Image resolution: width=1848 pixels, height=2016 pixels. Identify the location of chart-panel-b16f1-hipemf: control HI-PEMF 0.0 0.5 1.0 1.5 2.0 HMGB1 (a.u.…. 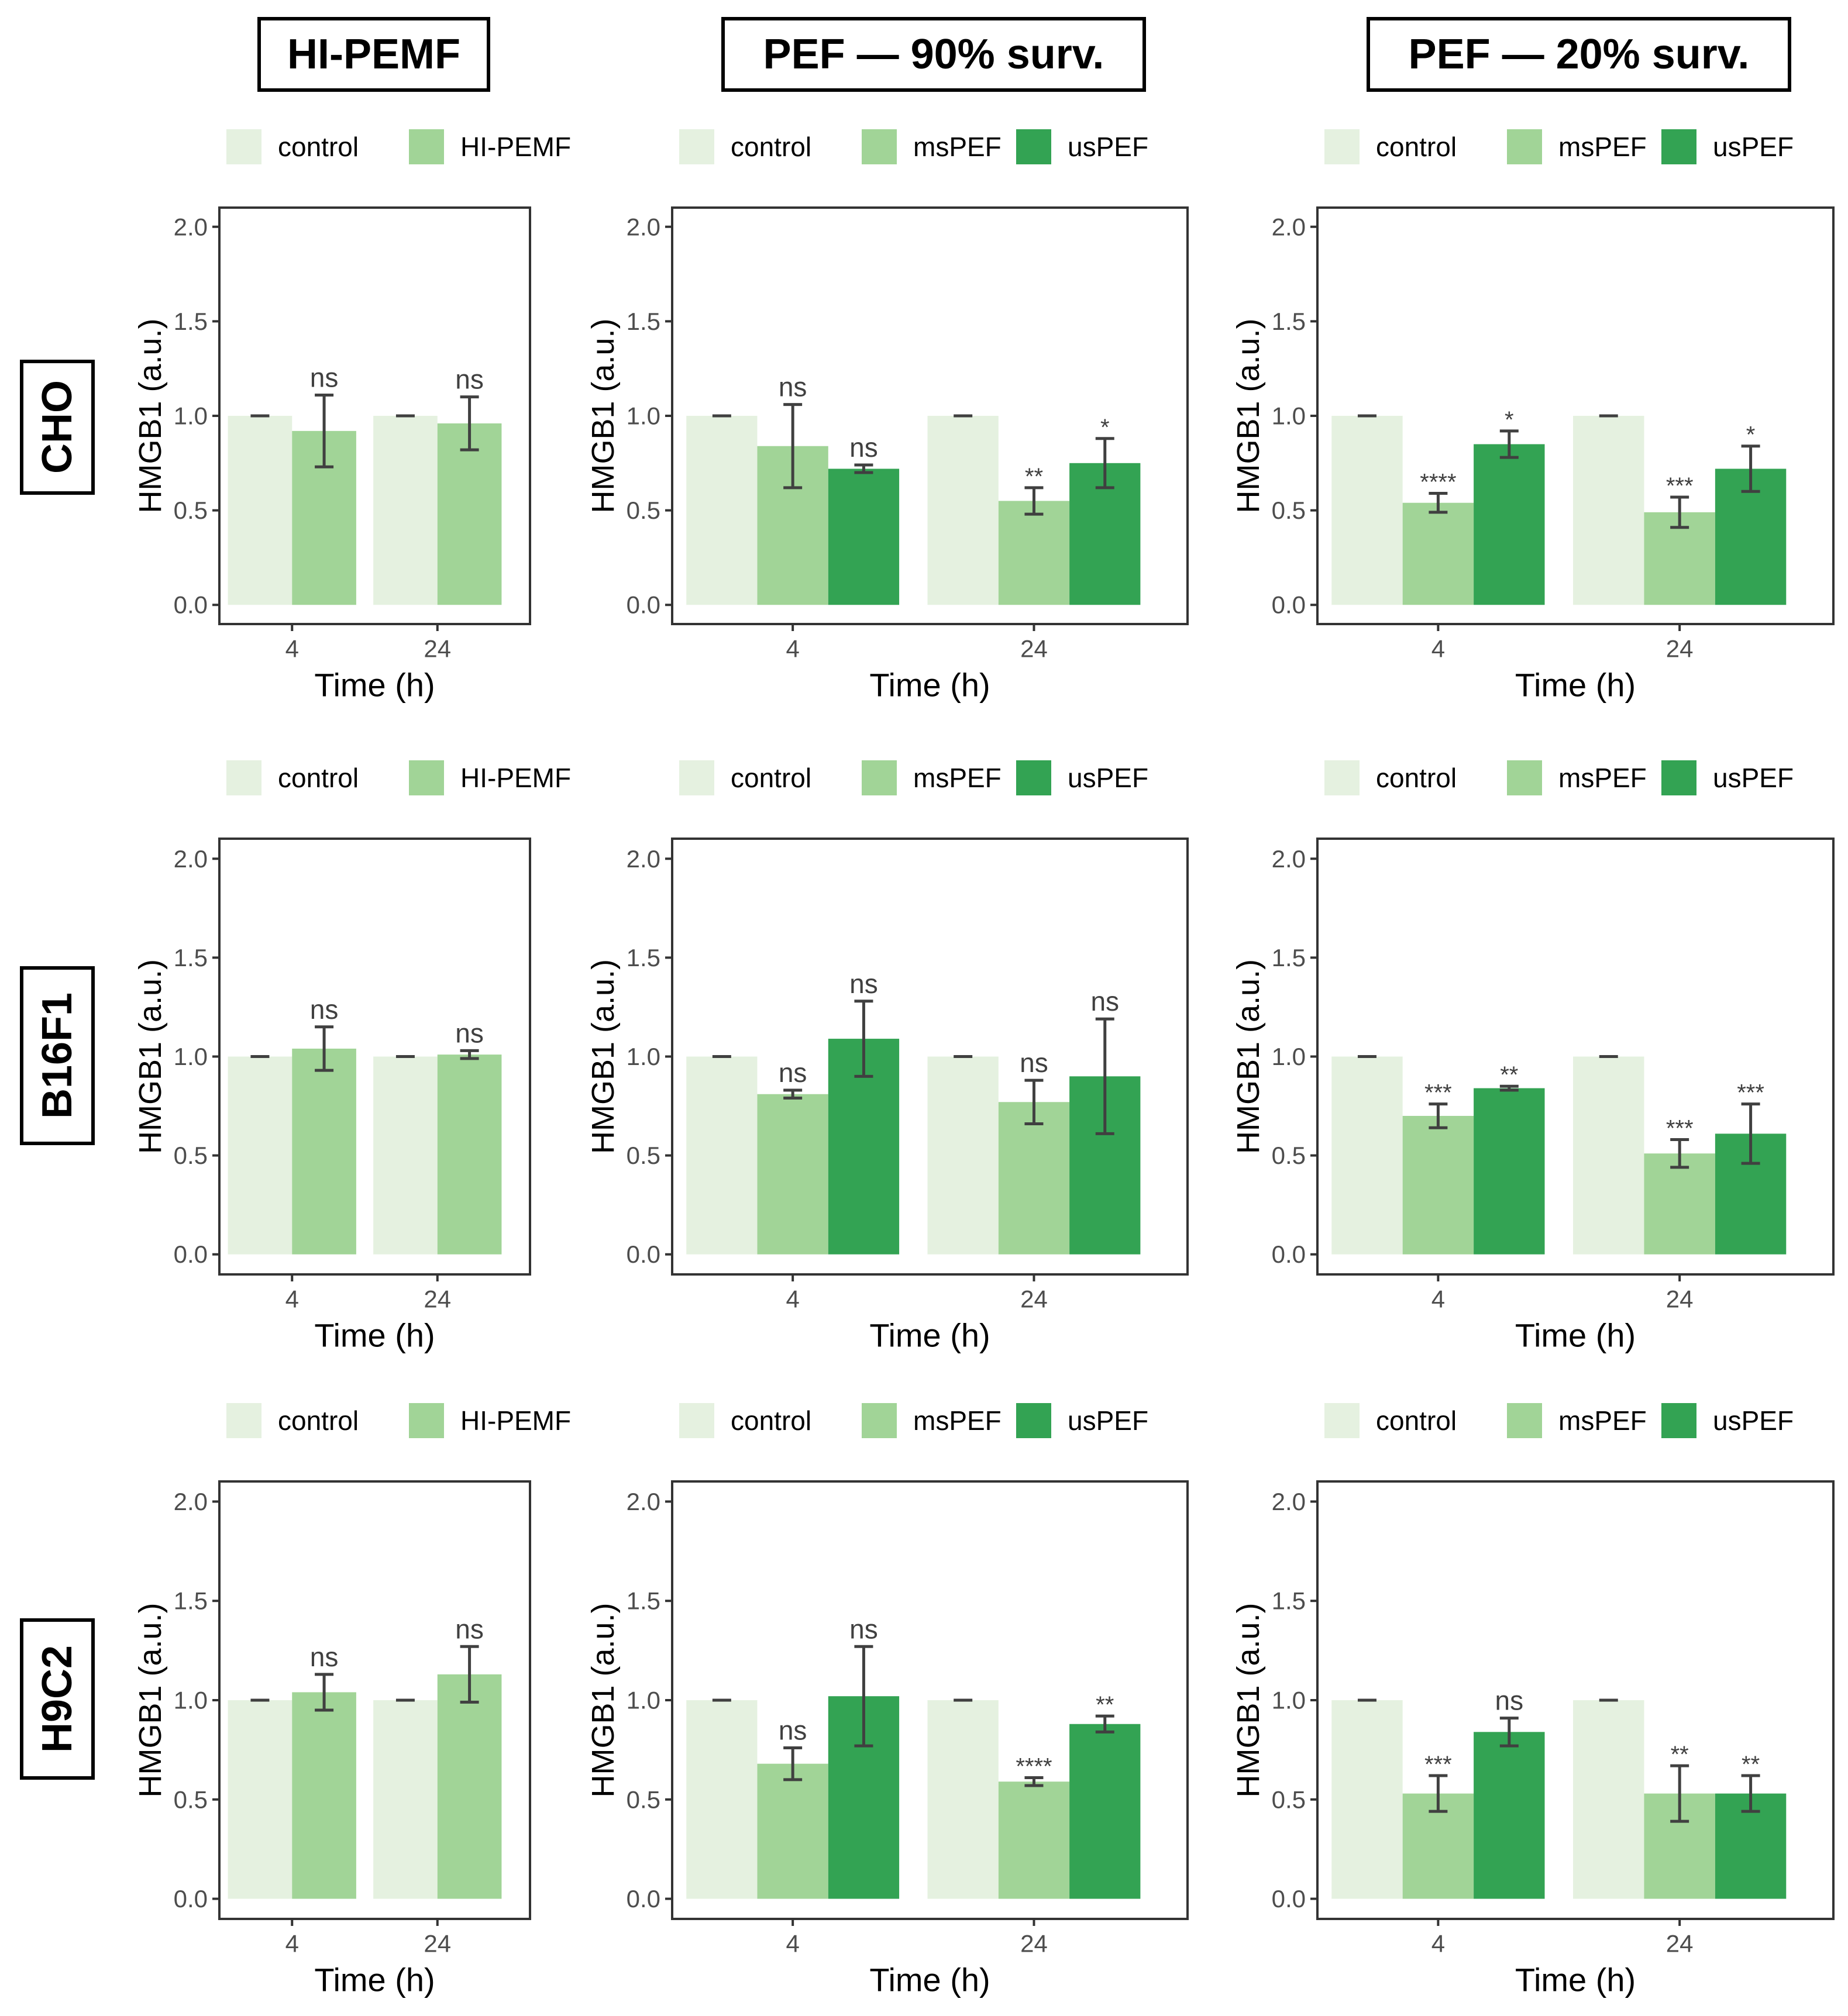
(352, 1057).